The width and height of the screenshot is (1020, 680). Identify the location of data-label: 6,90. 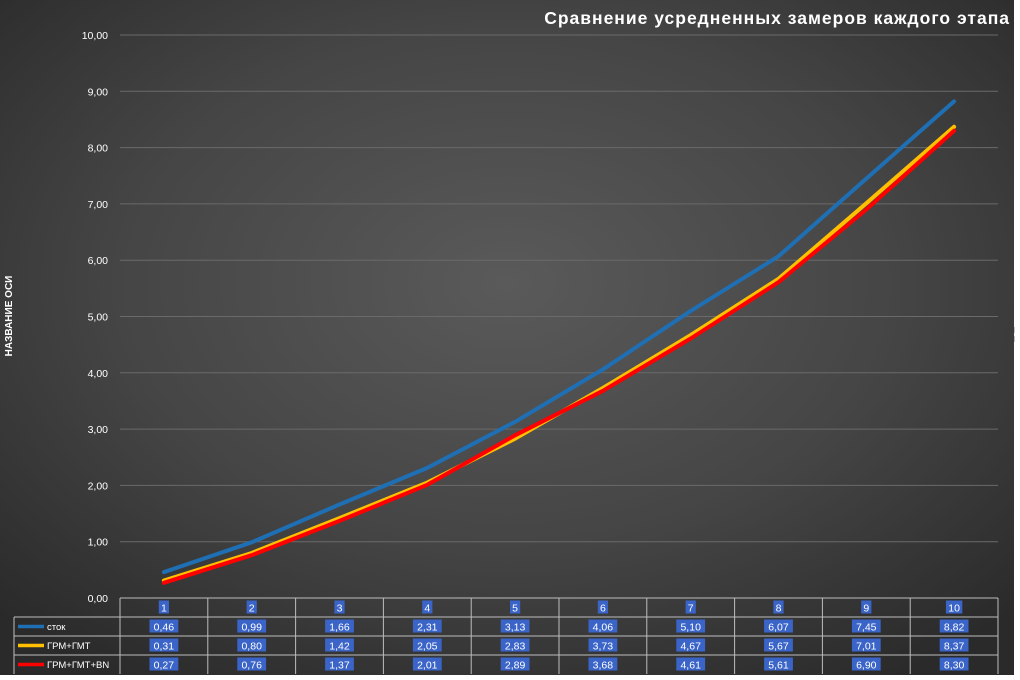
(866, 666).